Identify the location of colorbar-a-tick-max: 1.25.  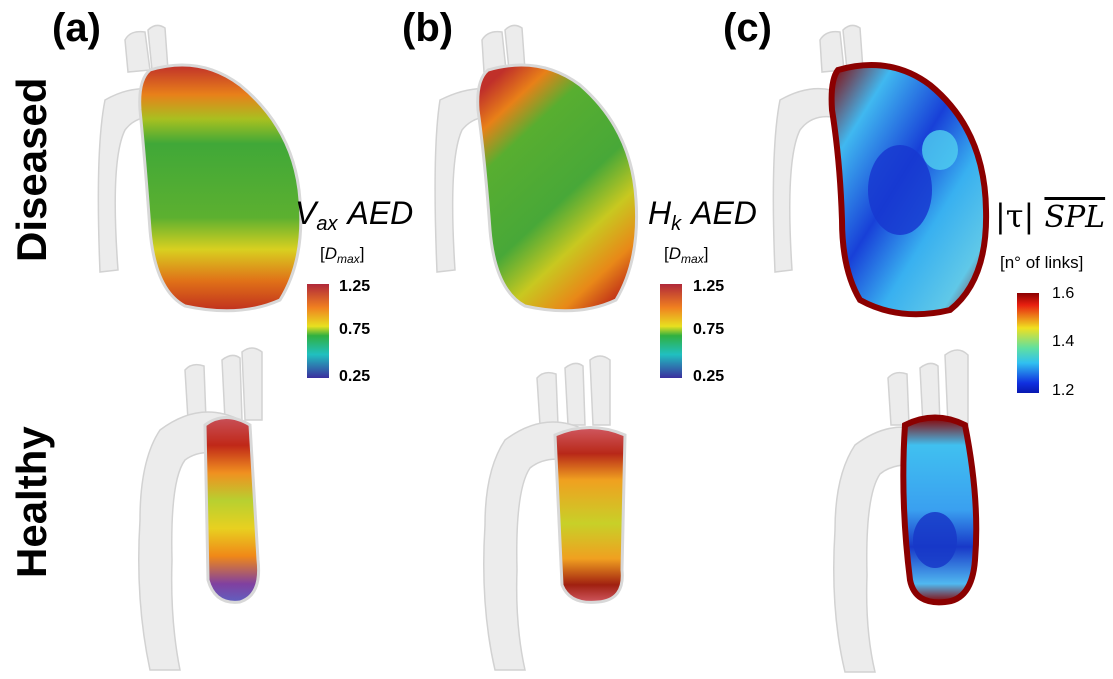
(355, 286).